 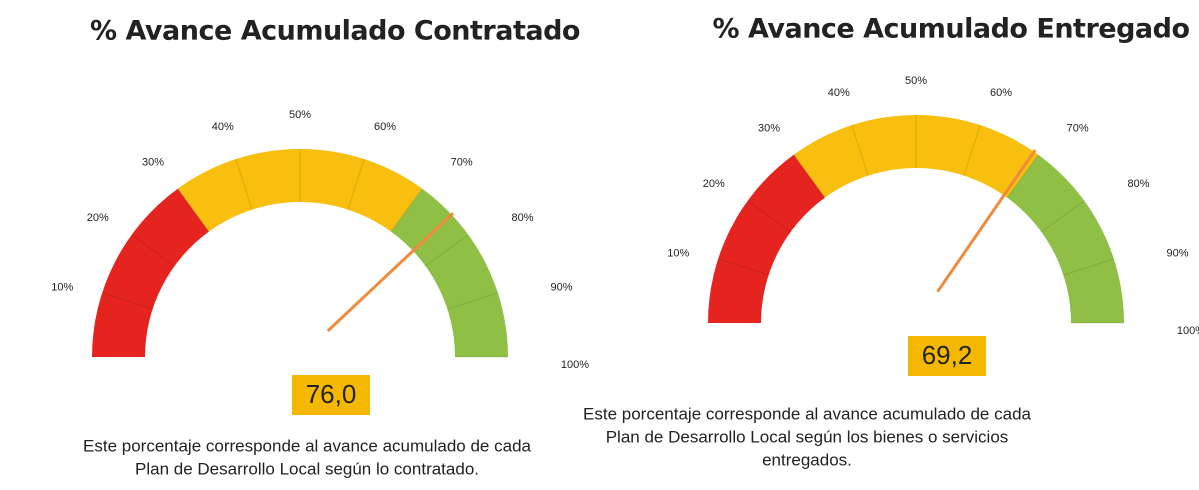 What do you see at coordinates (335, 31) in the screenshot?
I see `chart-title: % Avance Acumulado Contratado` at bounding box center [335, 31].